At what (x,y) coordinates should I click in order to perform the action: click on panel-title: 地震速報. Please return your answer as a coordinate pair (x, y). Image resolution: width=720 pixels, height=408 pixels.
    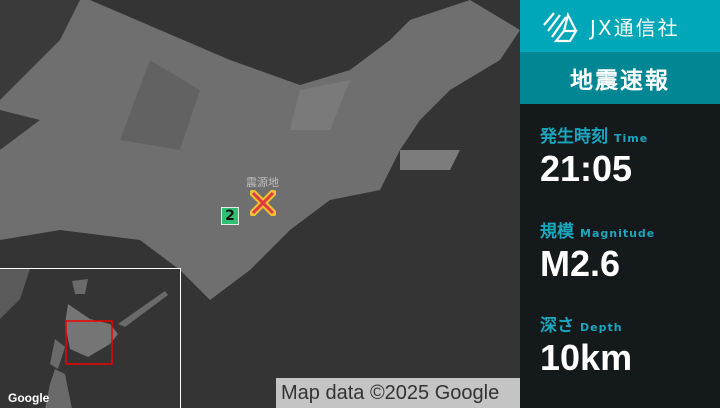
    Looking at the image, I should click on (620, 78).